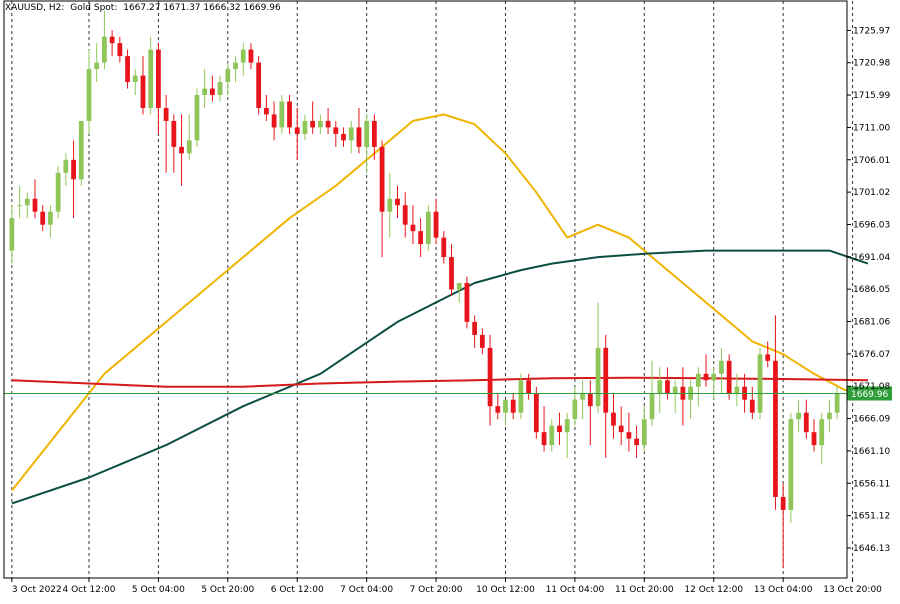  What do you see at coordinates (575, 590) in the screenshot?
I see `x-tick-label: 11 Oct 04:00` at bounding box center [575, 590].